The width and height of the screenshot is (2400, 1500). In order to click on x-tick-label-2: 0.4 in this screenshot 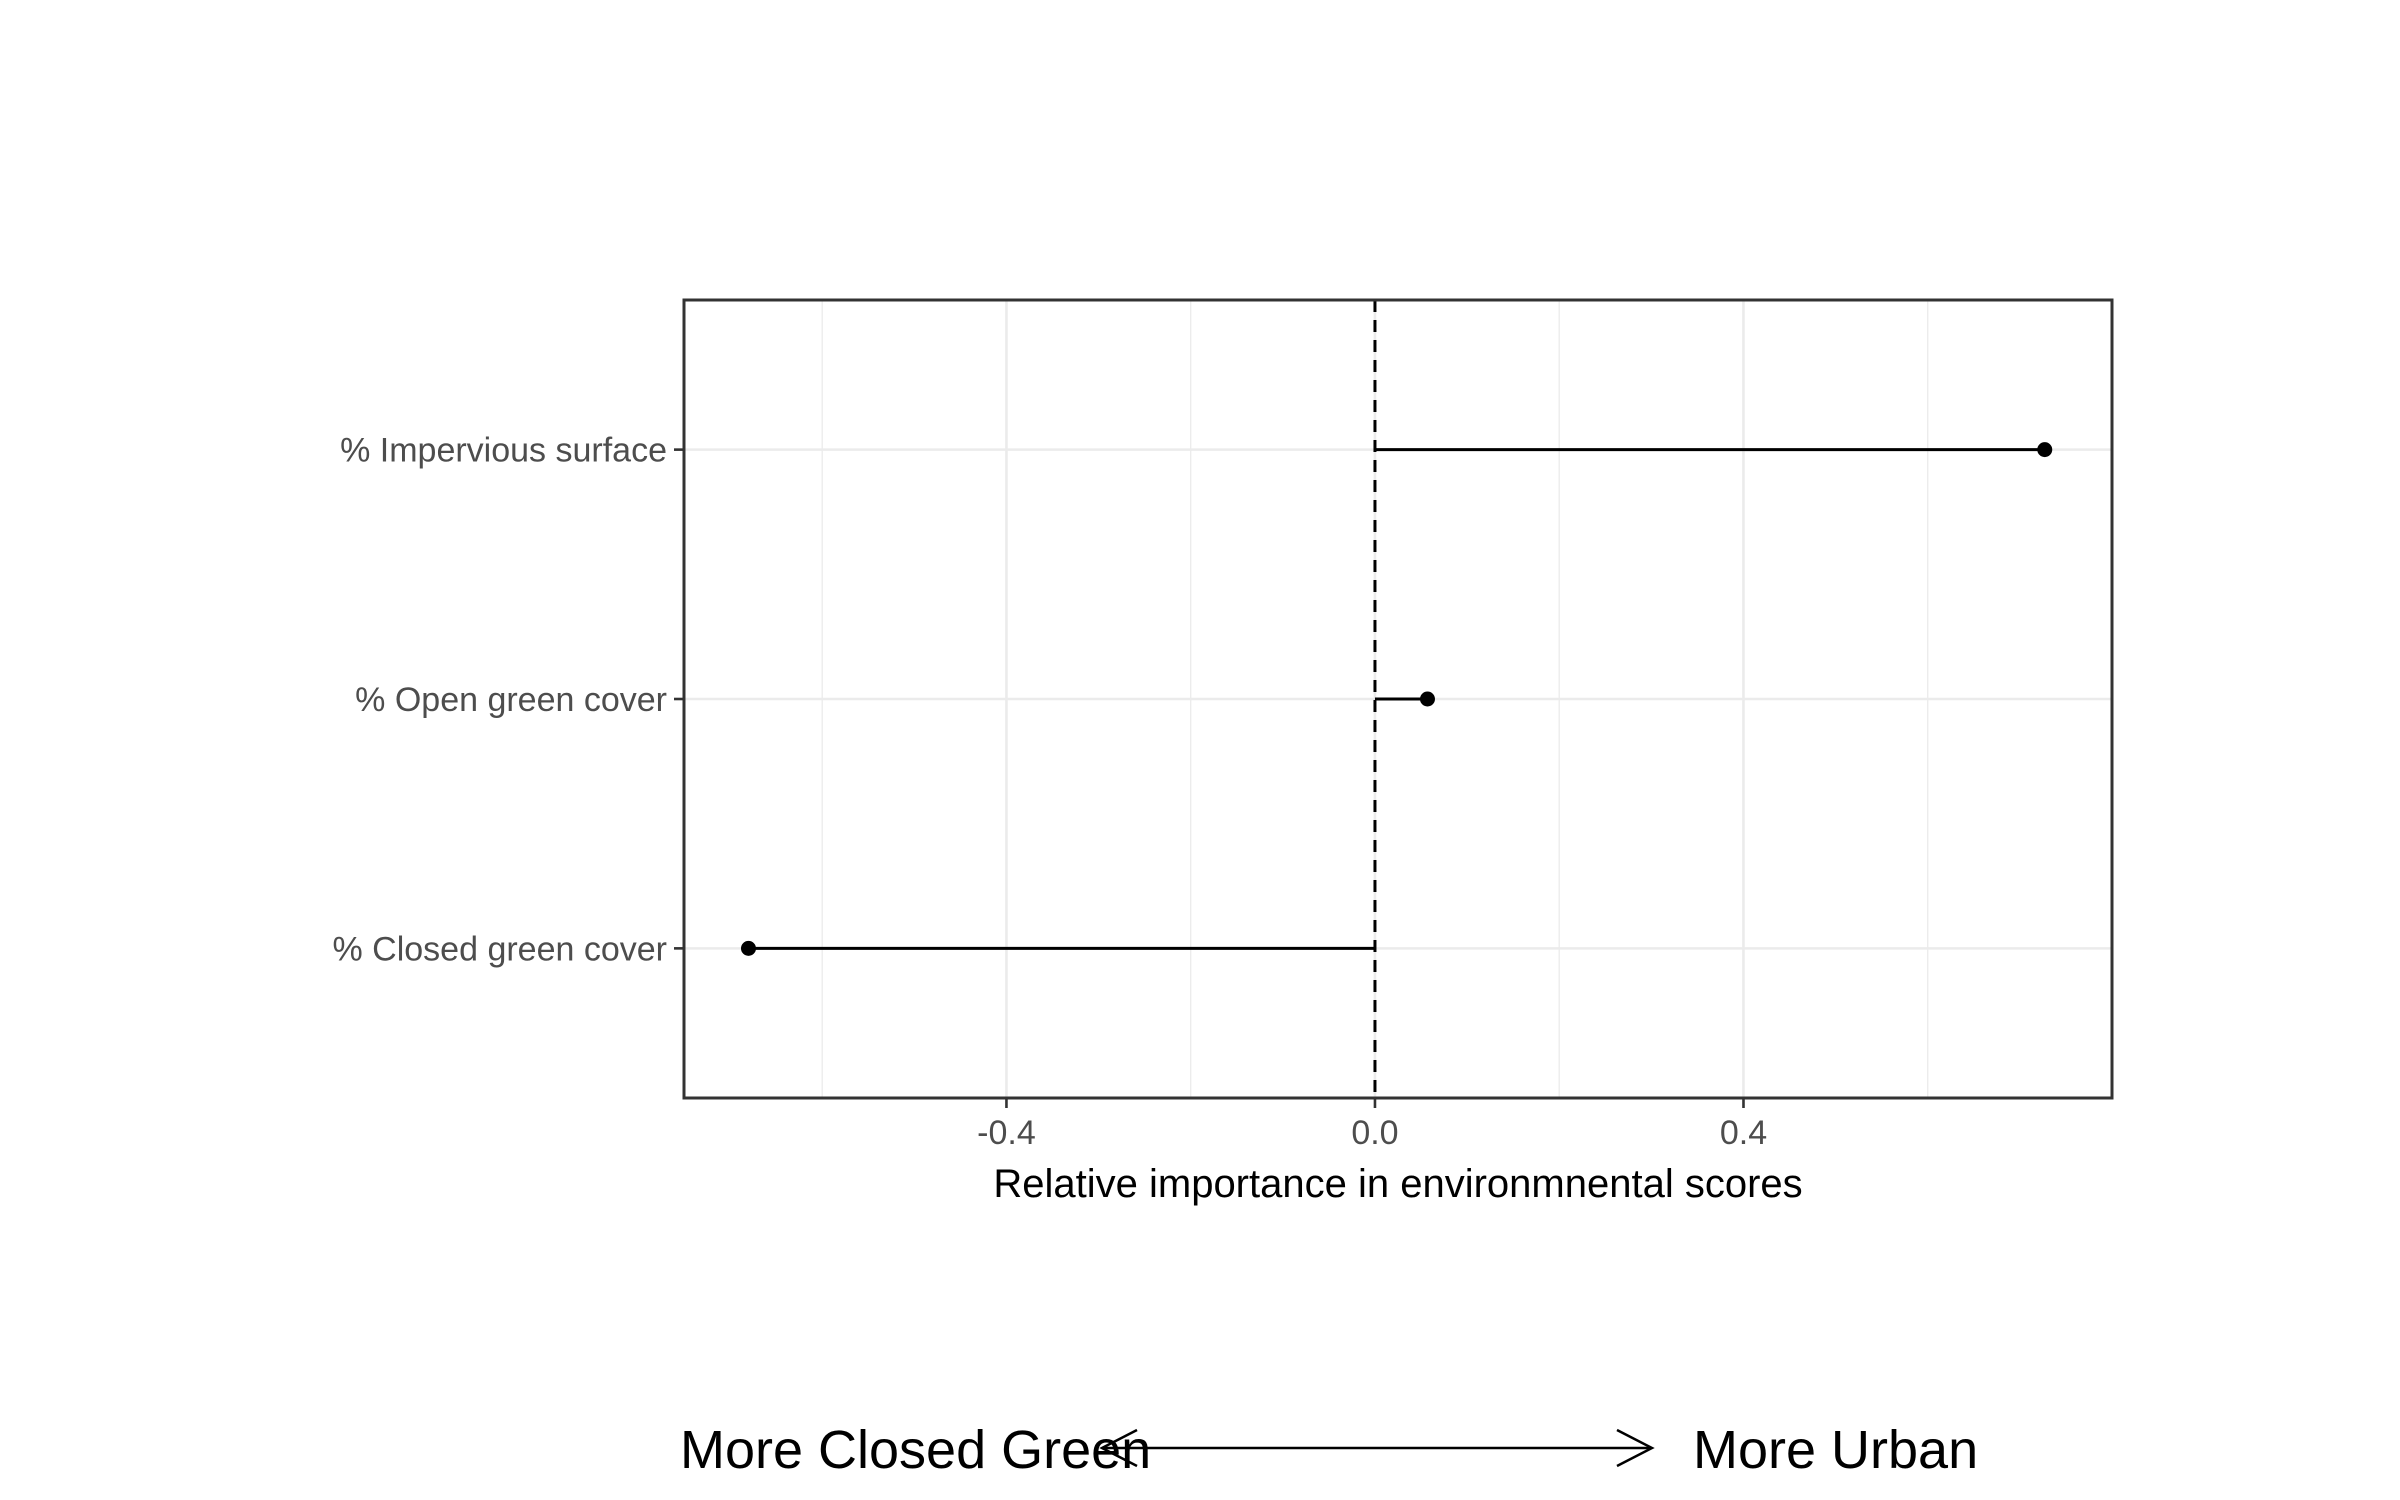, I will do `click(1743, 1133)`.